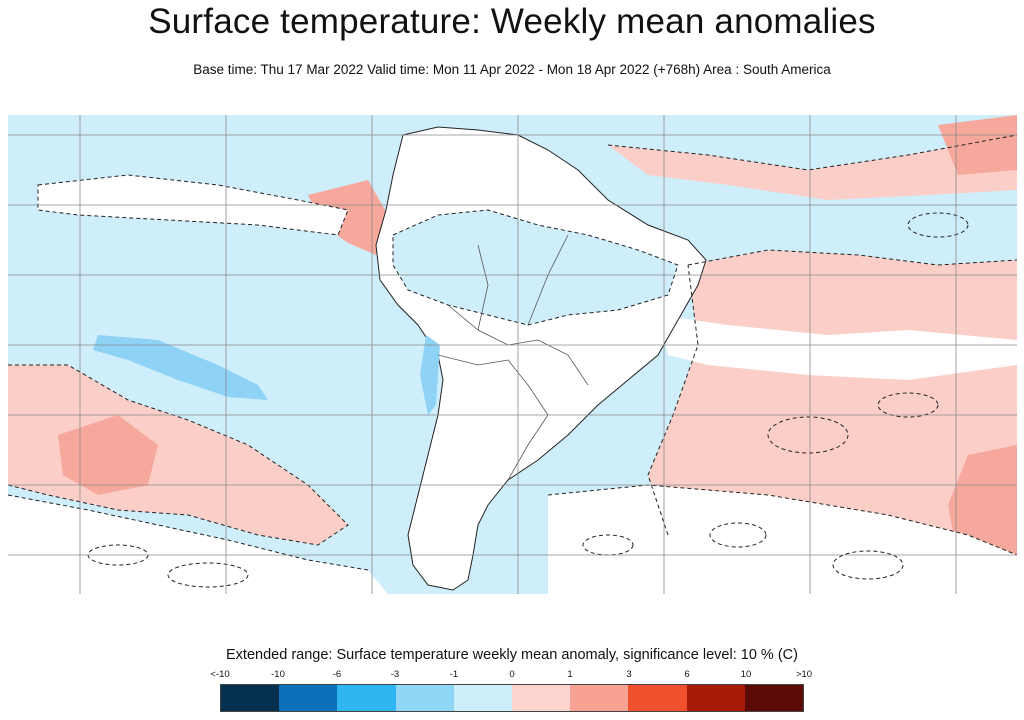 The image size is (1024, 720). Describe the element at coordinates (108, 455) in the screenshot. I see `warm-region-pacific-core` at that location.